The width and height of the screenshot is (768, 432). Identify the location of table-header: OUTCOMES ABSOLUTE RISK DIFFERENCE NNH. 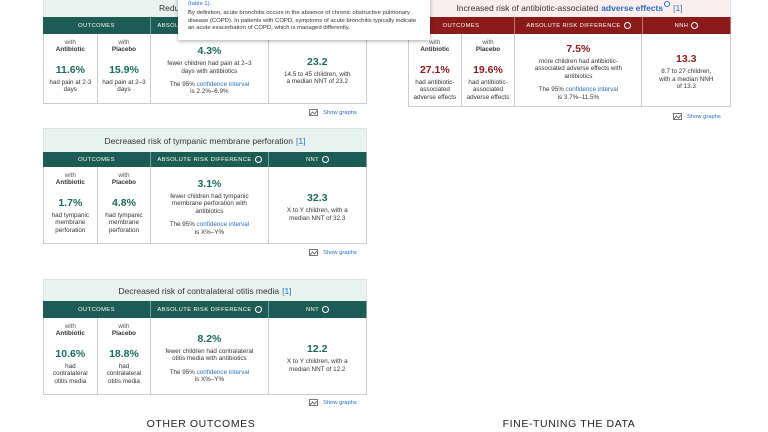
(569, 25).